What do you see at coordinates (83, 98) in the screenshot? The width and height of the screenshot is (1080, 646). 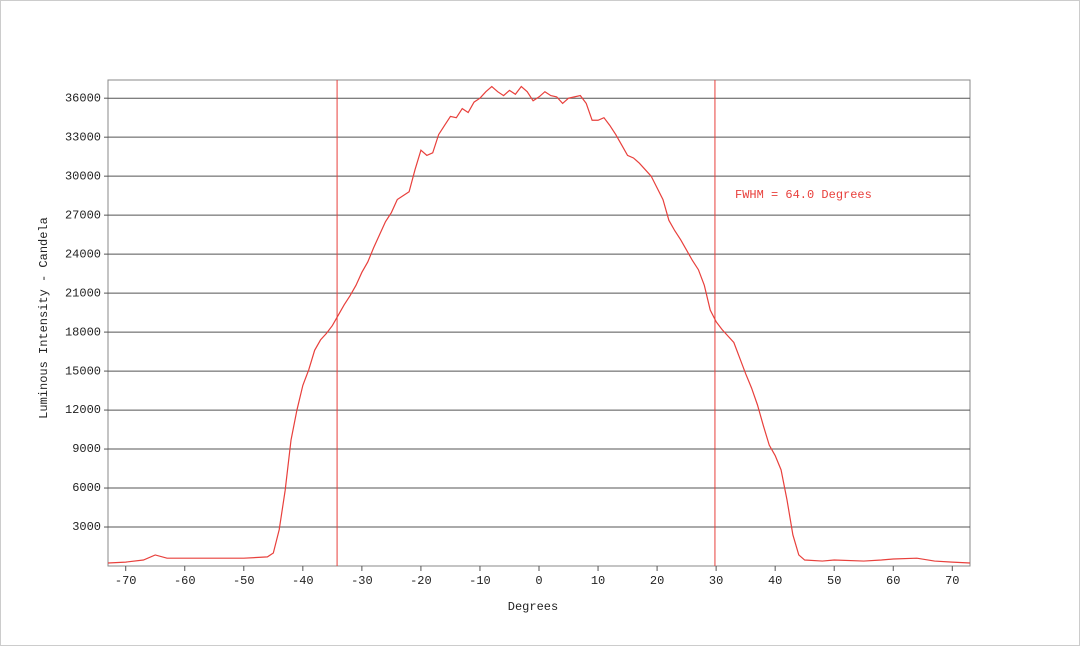 I see `y-tick-label: 36000` at bounding box center [83, 98].